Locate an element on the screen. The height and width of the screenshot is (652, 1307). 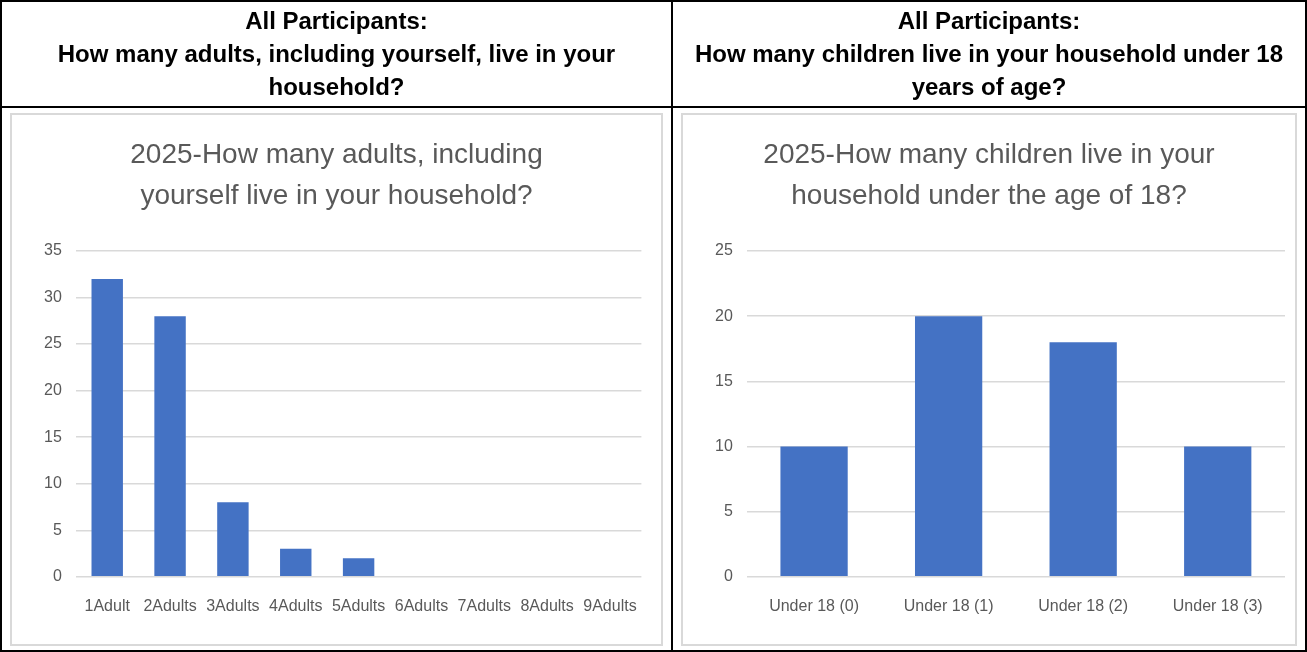
x-tick-label: 8Adults is located at coordinates (547, 605).